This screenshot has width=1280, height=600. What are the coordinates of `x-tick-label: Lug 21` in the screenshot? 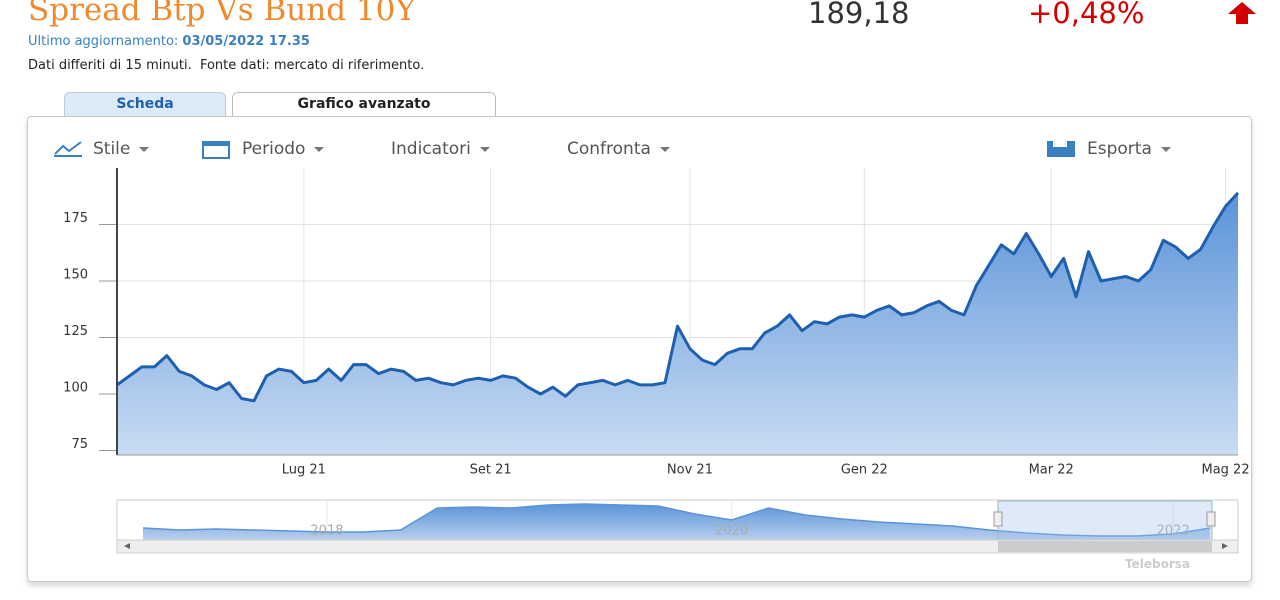 It's located at (304, 470).